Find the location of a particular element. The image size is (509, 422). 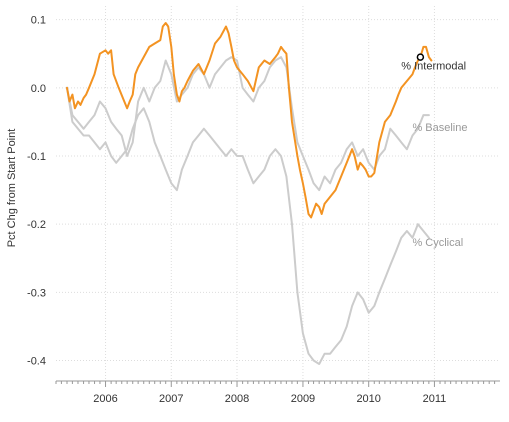

y-axis-title: Pct Chg from Start Point is located at coordinates (12, 188).